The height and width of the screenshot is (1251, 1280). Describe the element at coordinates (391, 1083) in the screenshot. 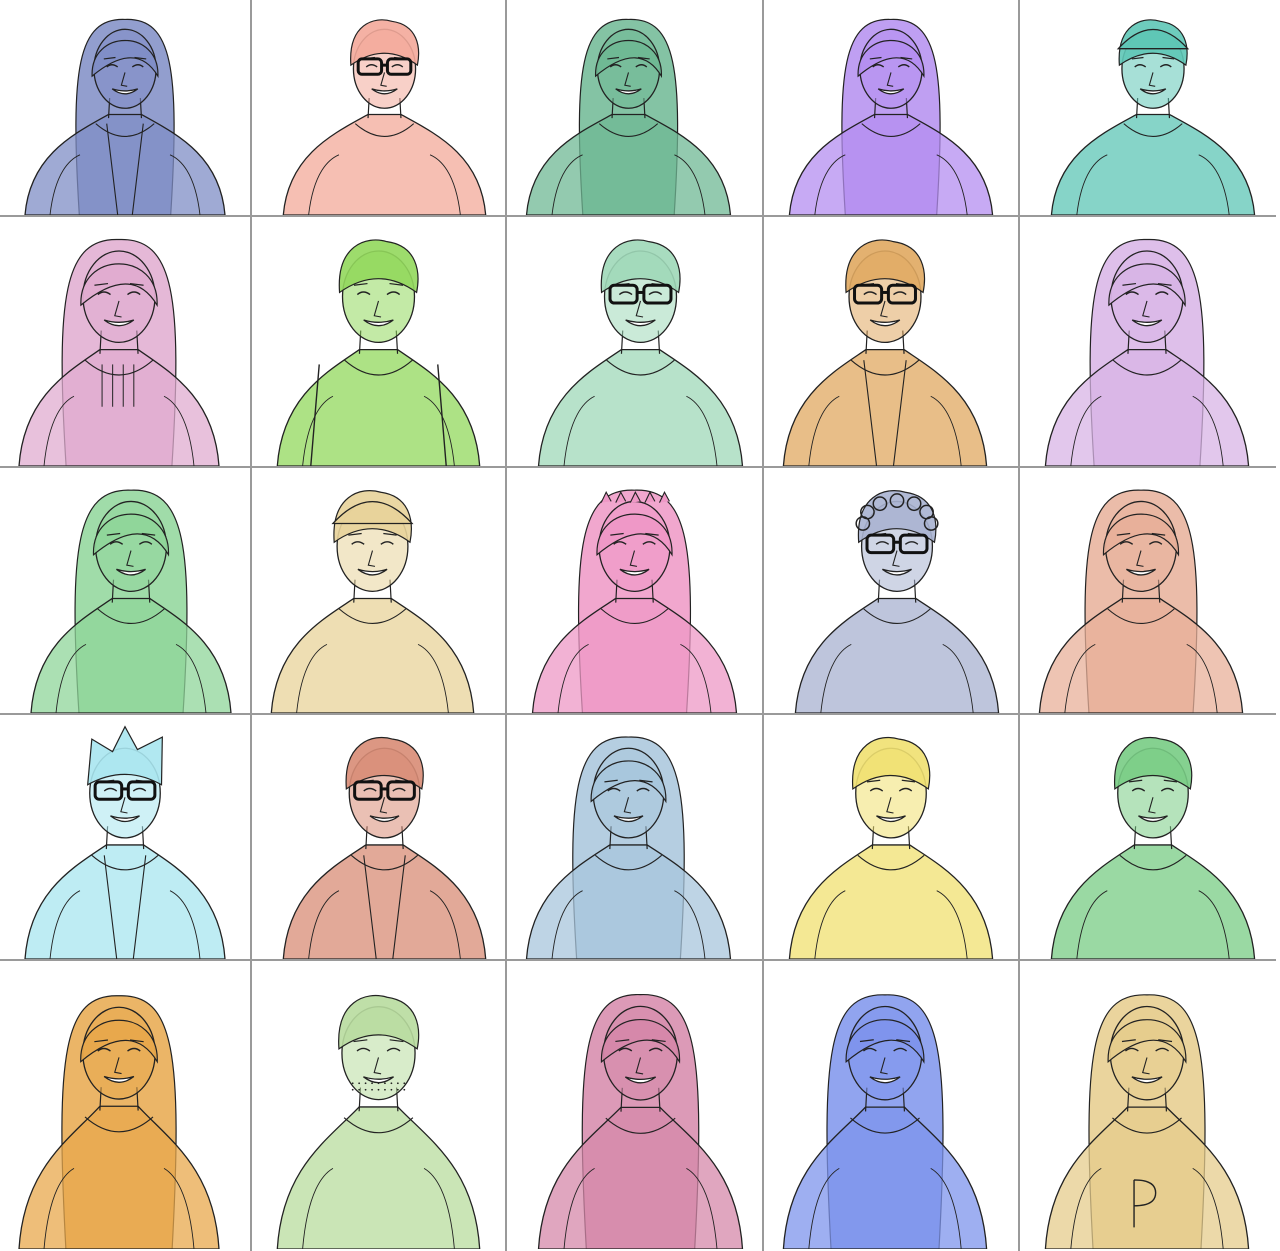

I see `beard-stipple` at that location.